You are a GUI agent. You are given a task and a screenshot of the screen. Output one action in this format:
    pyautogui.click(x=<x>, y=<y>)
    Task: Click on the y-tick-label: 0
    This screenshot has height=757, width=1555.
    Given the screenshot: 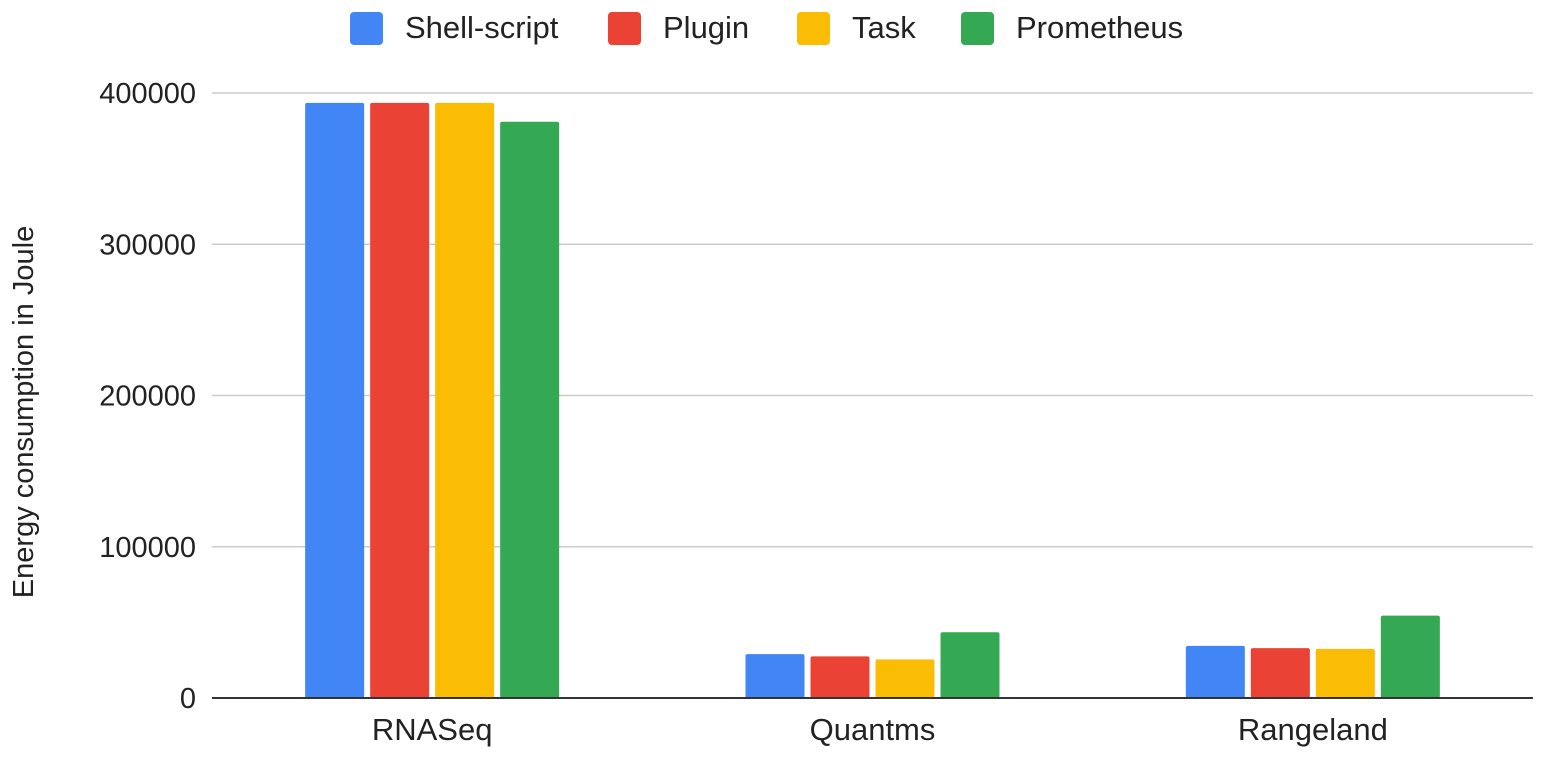 What is the action you would take?
    pyautogui.click(x=188, y=699)
    